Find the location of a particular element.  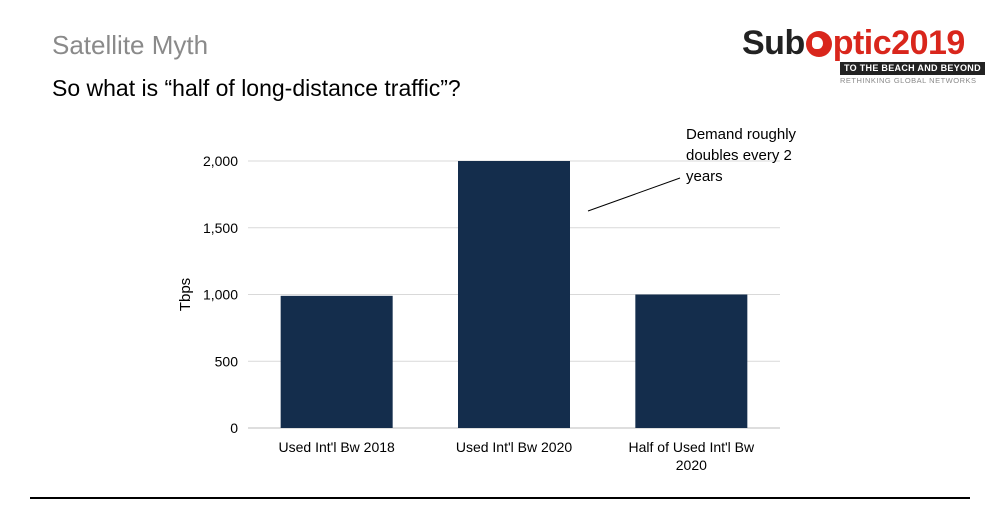

x-tick-label-line: 2020 is located at coordinates (691, 465).